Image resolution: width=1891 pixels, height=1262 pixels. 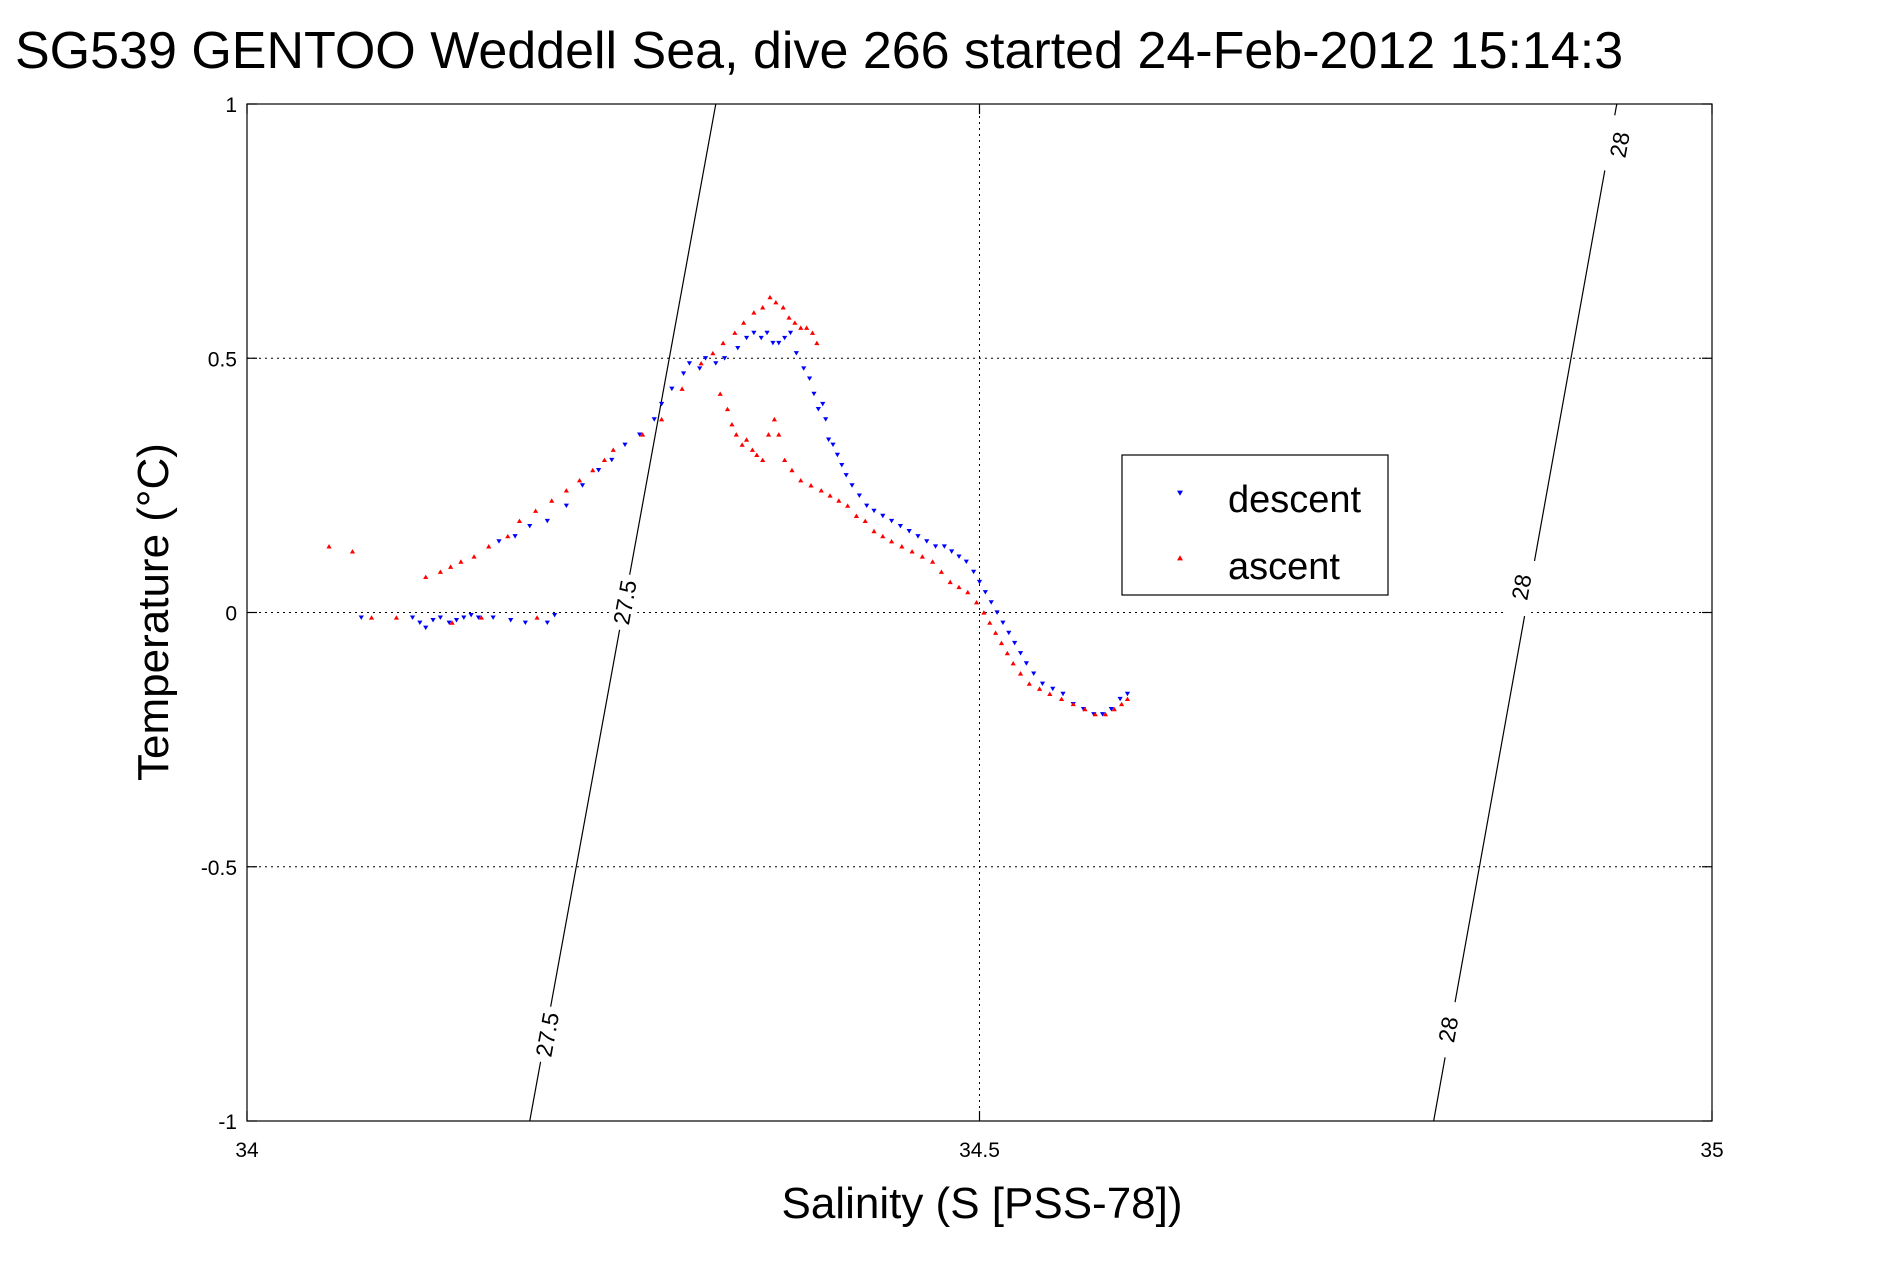 I want to click on legend-box, so click(x=1255, y=525).